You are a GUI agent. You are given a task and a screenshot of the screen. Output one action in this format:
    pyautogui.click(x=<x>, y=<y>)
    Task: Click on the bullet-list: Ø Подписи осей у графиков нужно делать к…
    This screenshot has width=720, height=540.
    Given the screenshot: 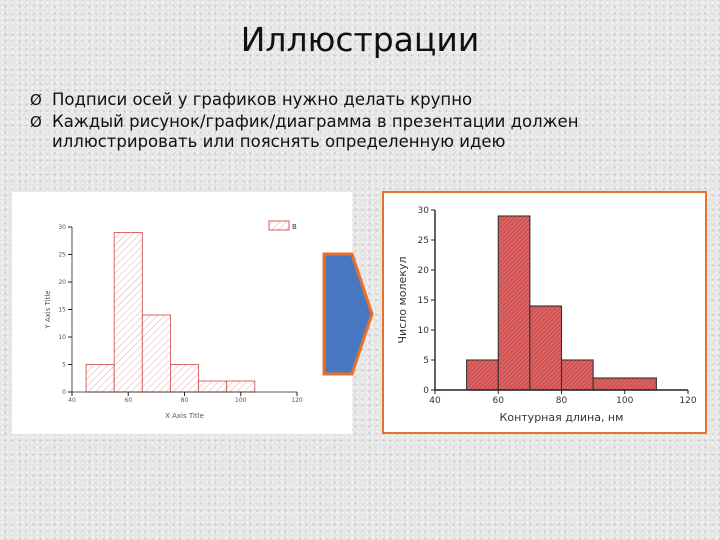 What is the action you would take?
    pyautogui.click(x=370, y=122)
    